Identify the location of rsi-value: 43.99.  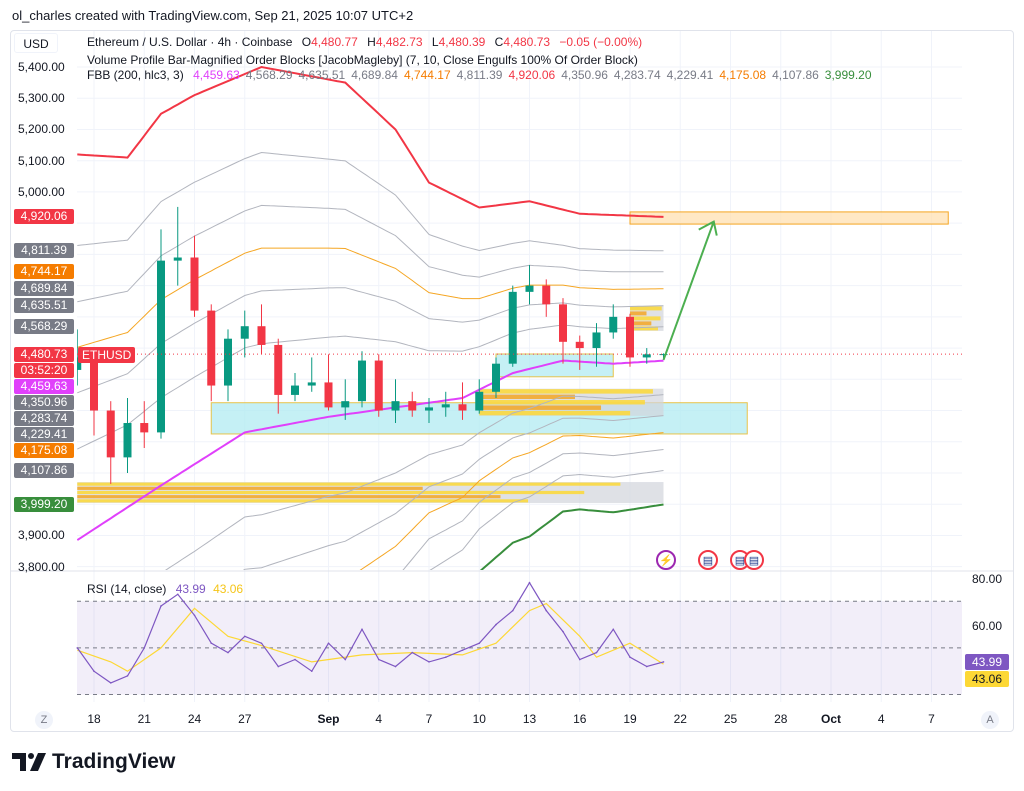
(190, 589).